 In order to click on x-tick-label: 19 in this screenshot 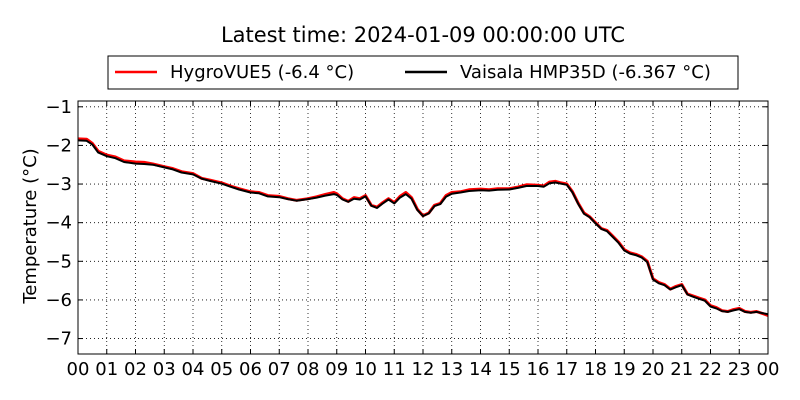, I will do `click(624, 369)`.